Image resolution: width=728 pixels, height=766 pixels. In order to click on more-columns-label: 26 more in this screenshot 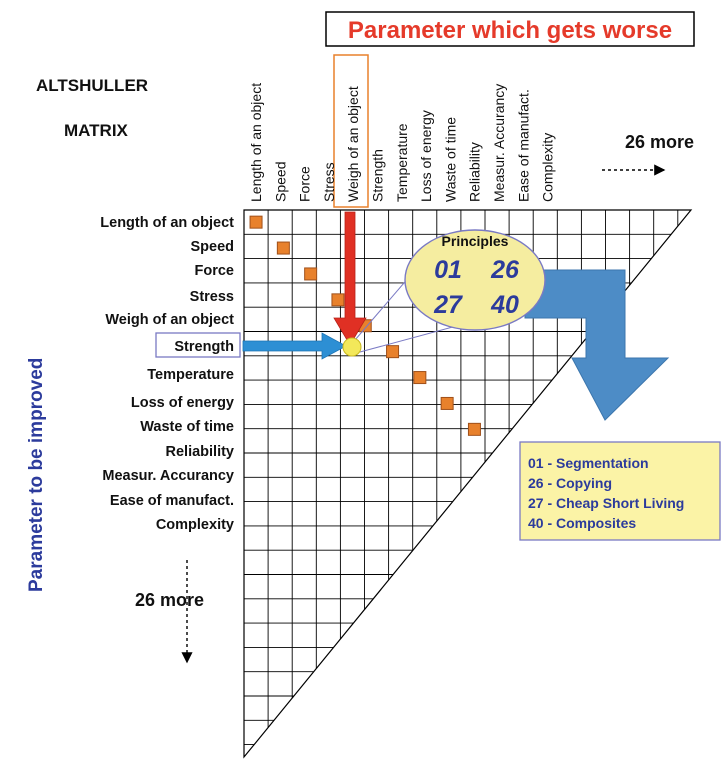, I will do `click(659, 142)`.